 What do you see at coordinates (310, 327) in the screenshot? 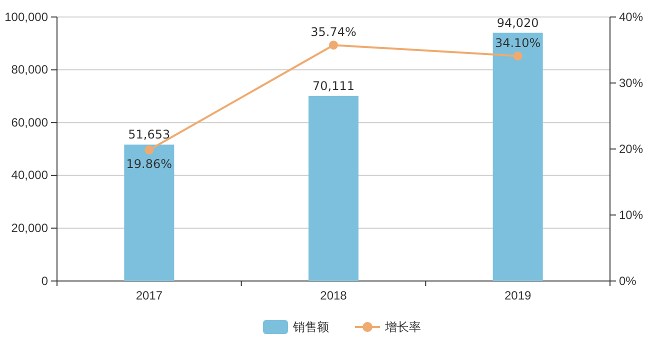
I see `legend-label: 销售额` at bounding box center [310, 327].